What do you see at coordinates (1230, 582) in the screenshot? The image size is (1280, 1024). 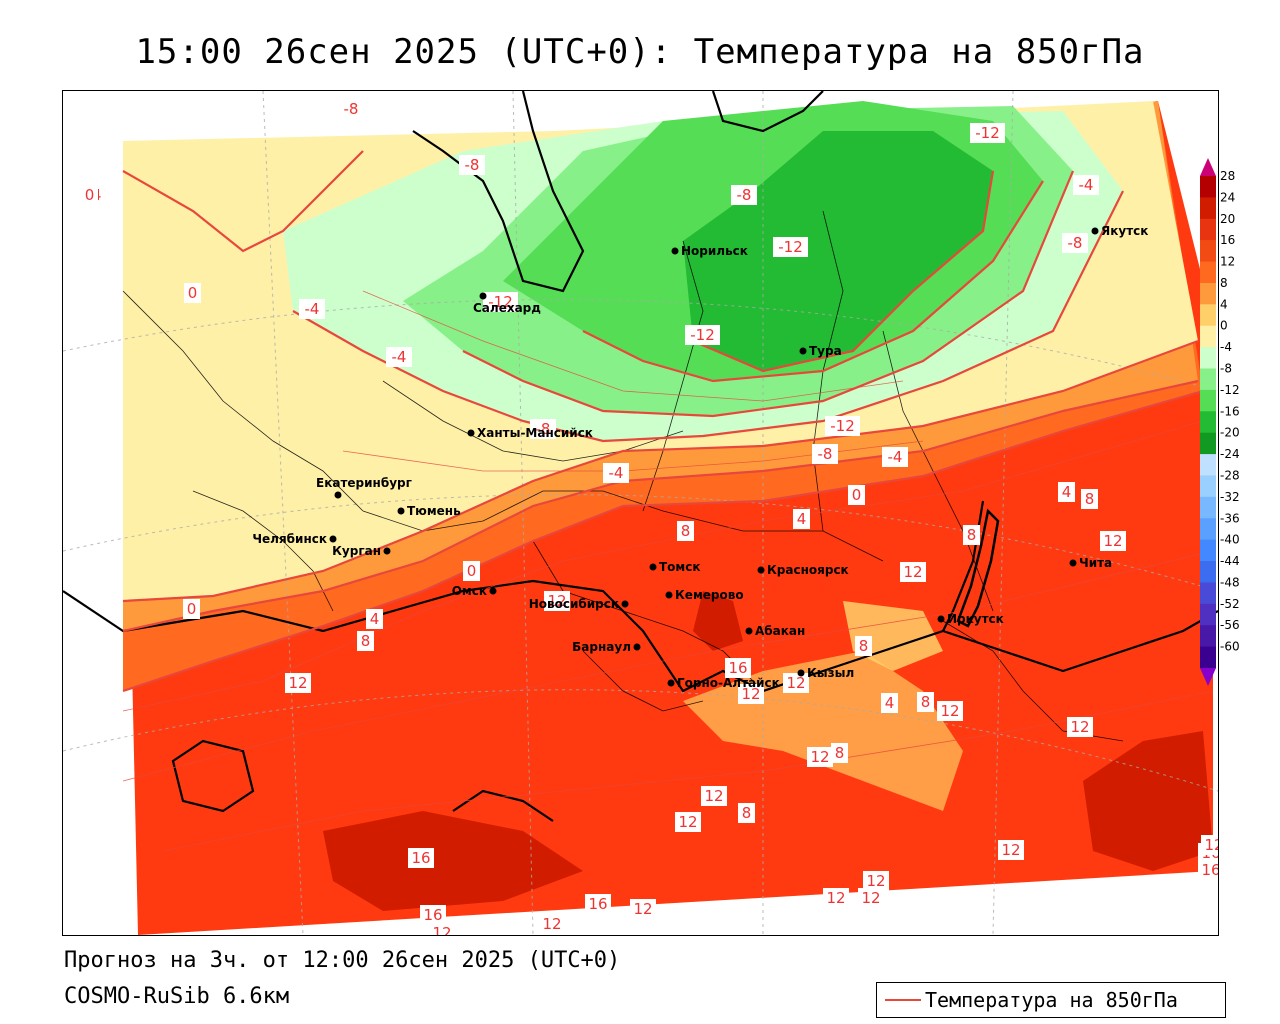 I see `colorbar-tick-label: -48` at bounding box center [1230, 582].